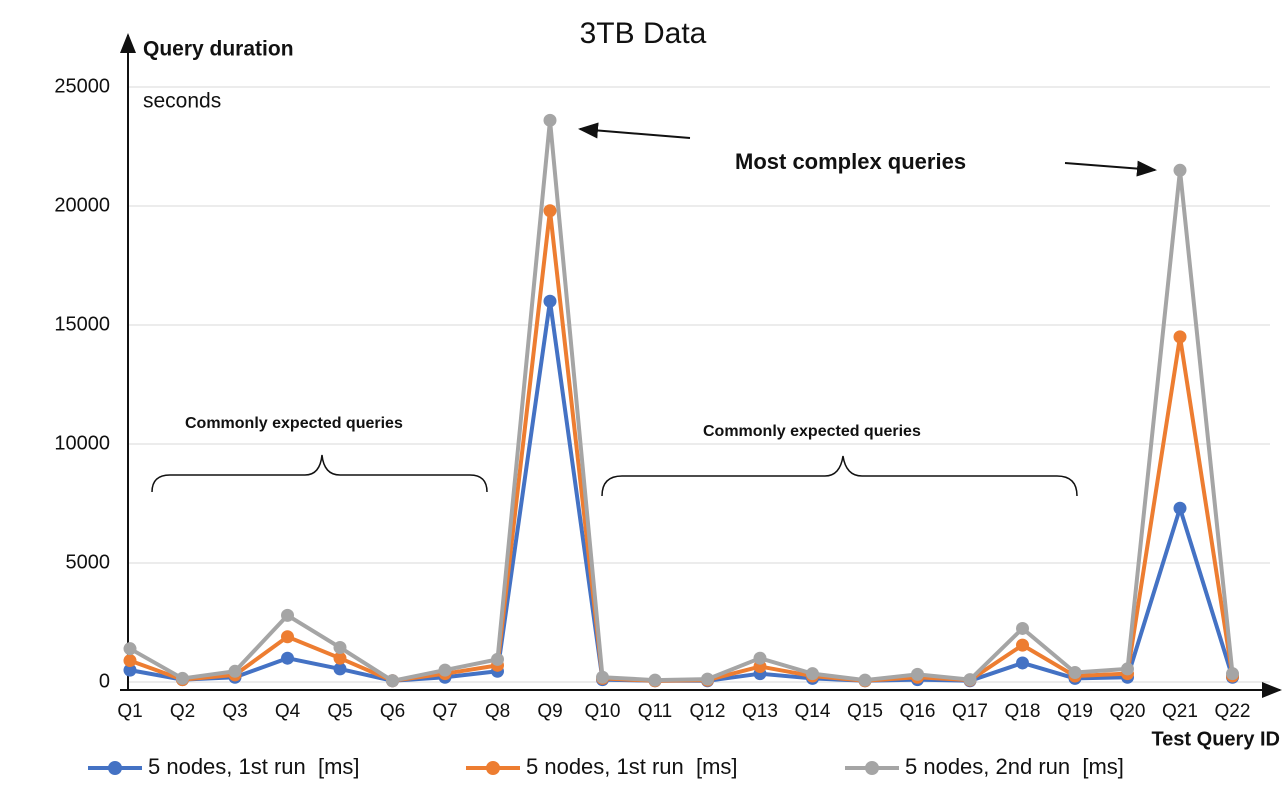 The image size is (1285, 786). Describe the element at coordinates (1215, 739) in the screenshot. I see `x-axis-label: Test Query ID` at that location.